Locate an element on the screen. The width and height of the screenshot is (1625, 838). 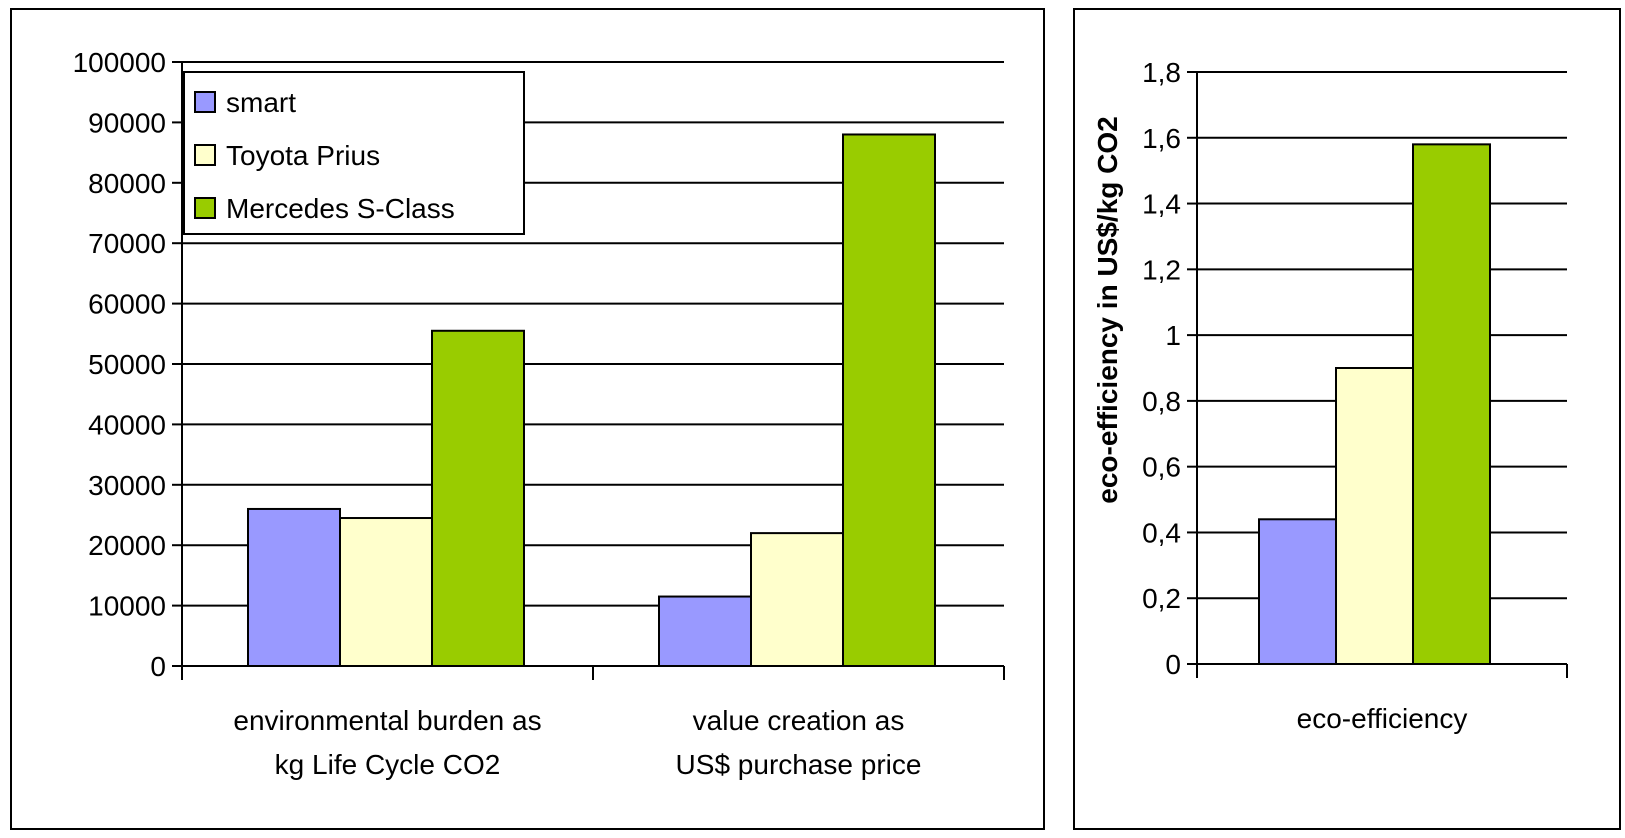
left-category-label: kg Life Cycle CO2 is located at coordinates (388, 764).